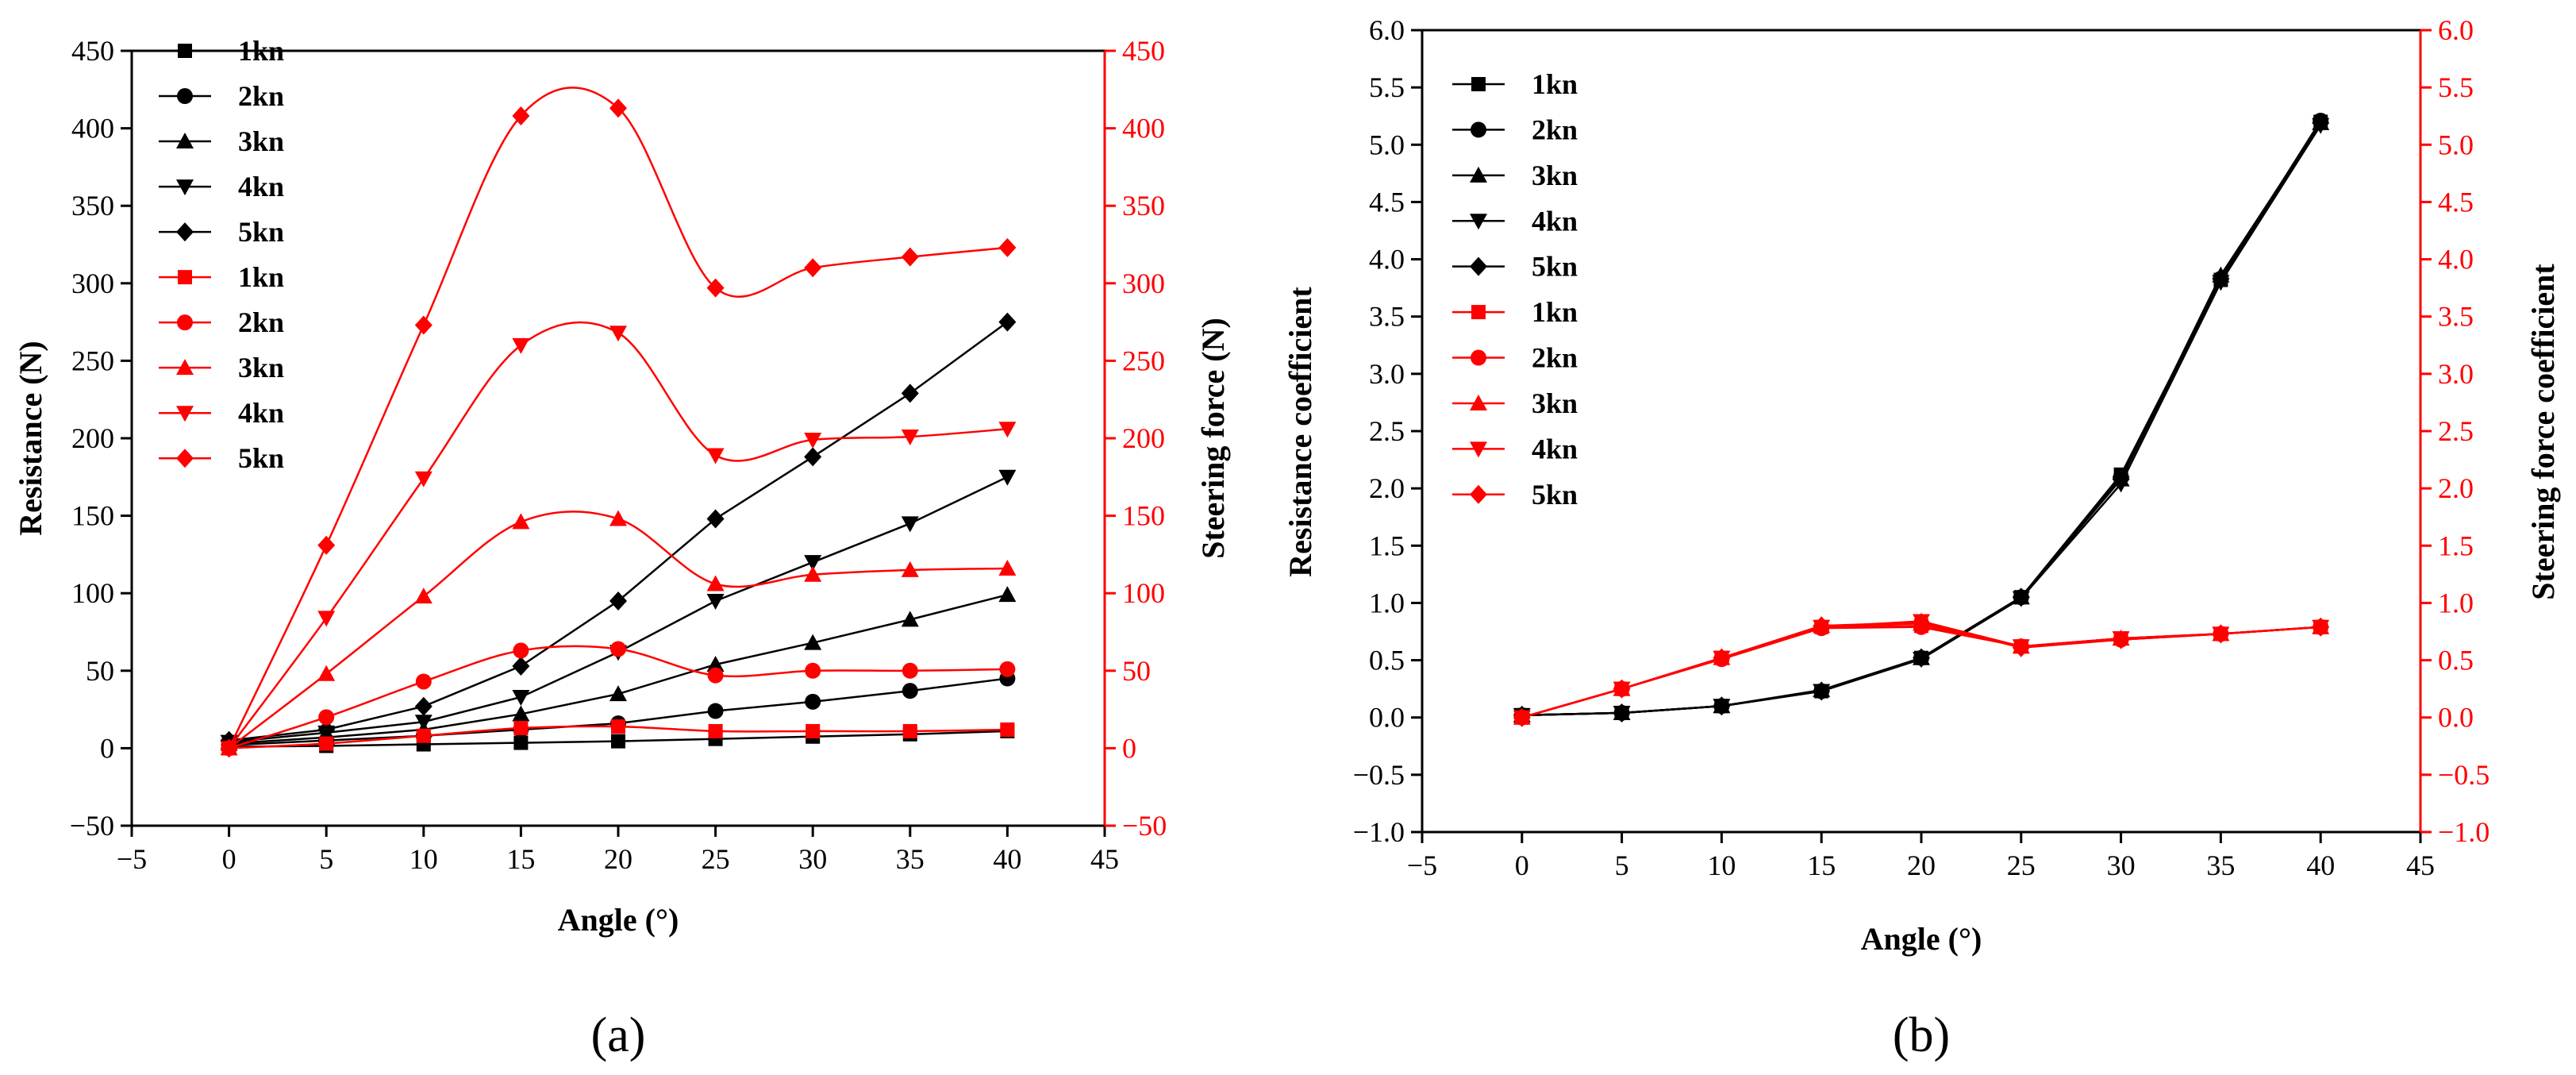  Describe the element at coordinates (221, 322) in the screenshot. I see `legend-item-a-6: 2kn` at that location.